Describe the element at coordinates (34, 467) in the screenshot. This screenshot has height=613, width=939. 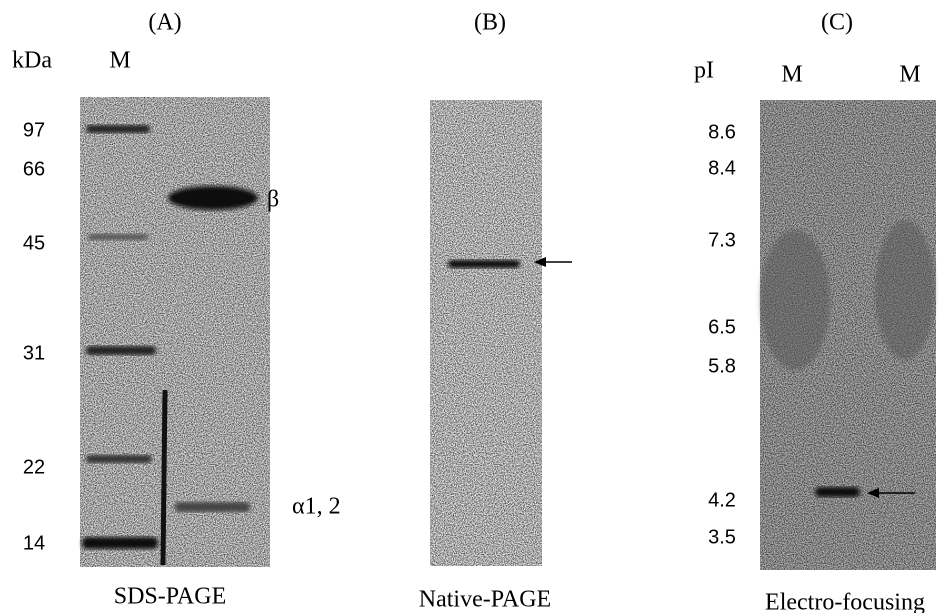
I see `marker-label: 22` at that location.